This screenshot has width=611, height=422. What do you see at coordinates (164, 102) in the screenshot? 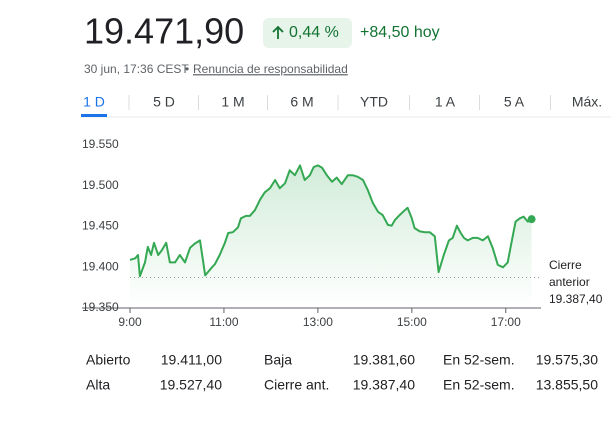
I see `tab: 5 D` at bounding box center [164, 102].